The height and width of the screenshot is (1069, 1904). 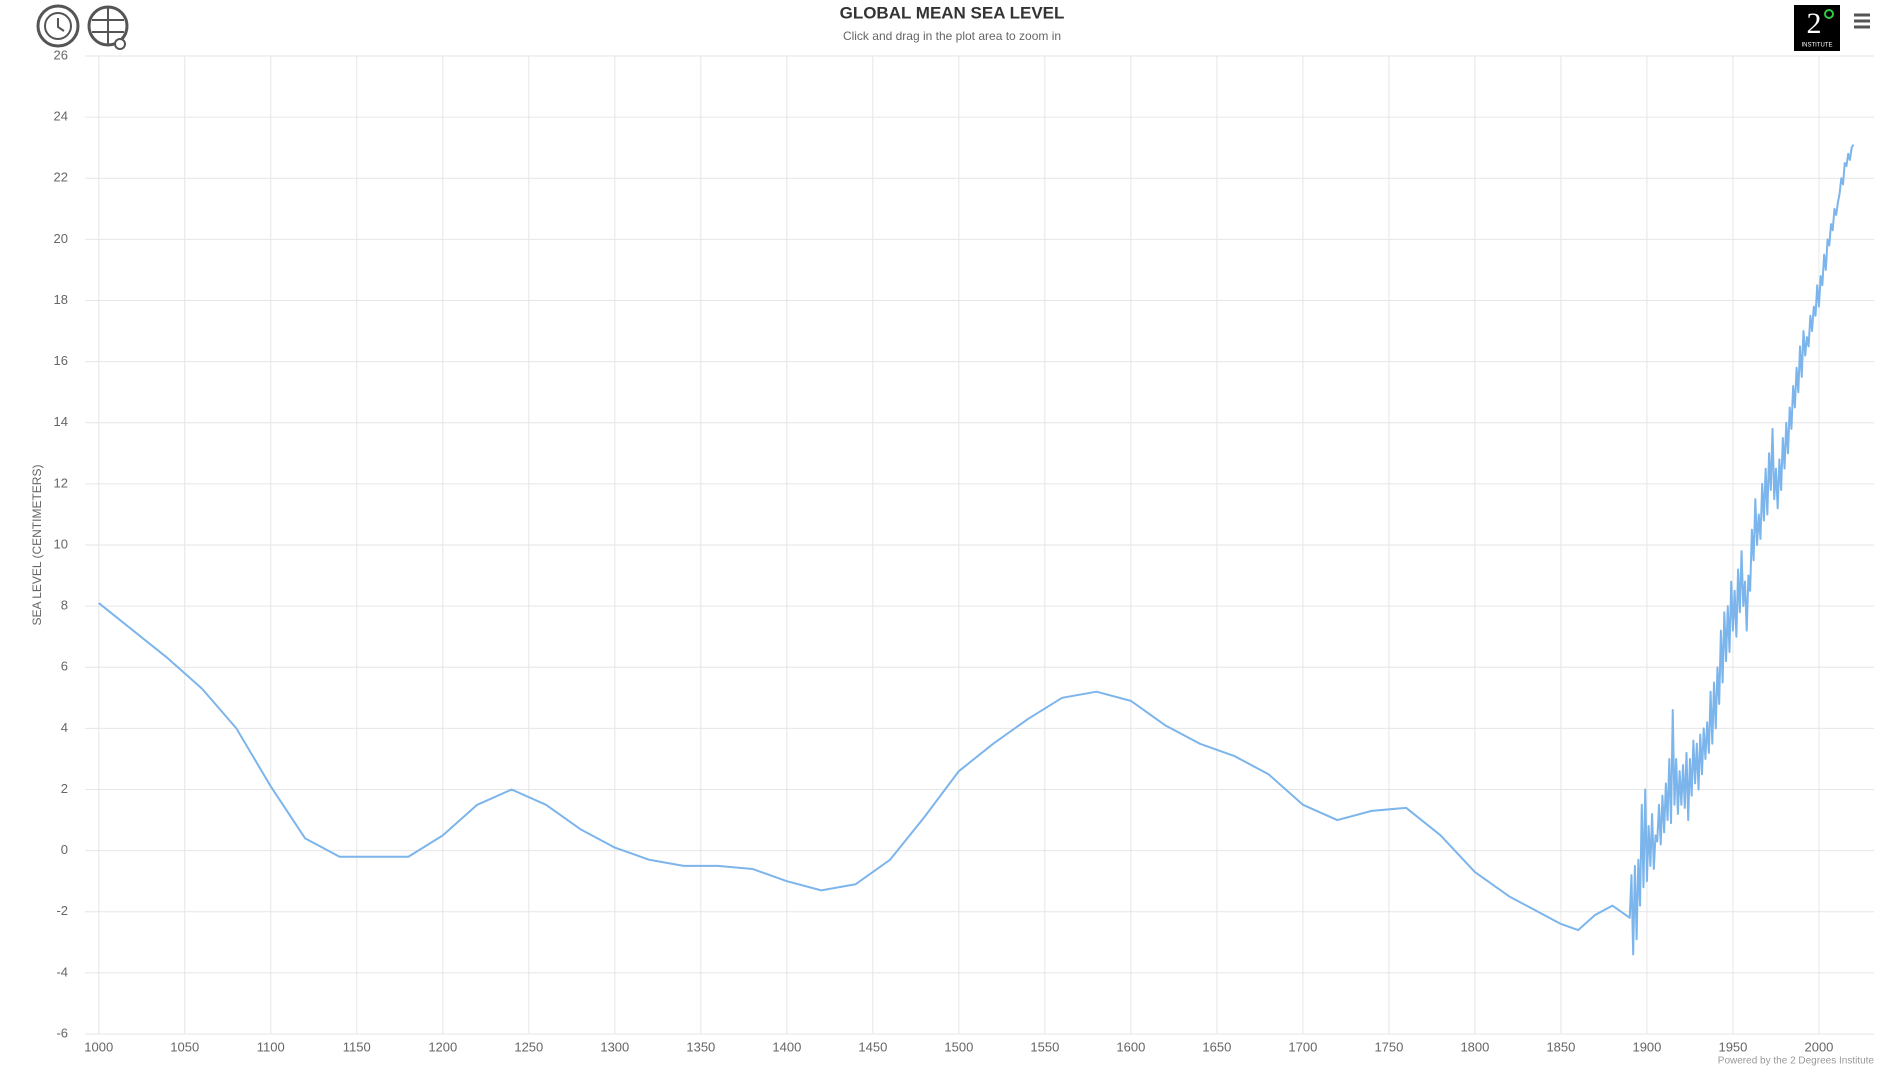 I want to click on x-tick-label: 1050, so click(x=184, y=1046).